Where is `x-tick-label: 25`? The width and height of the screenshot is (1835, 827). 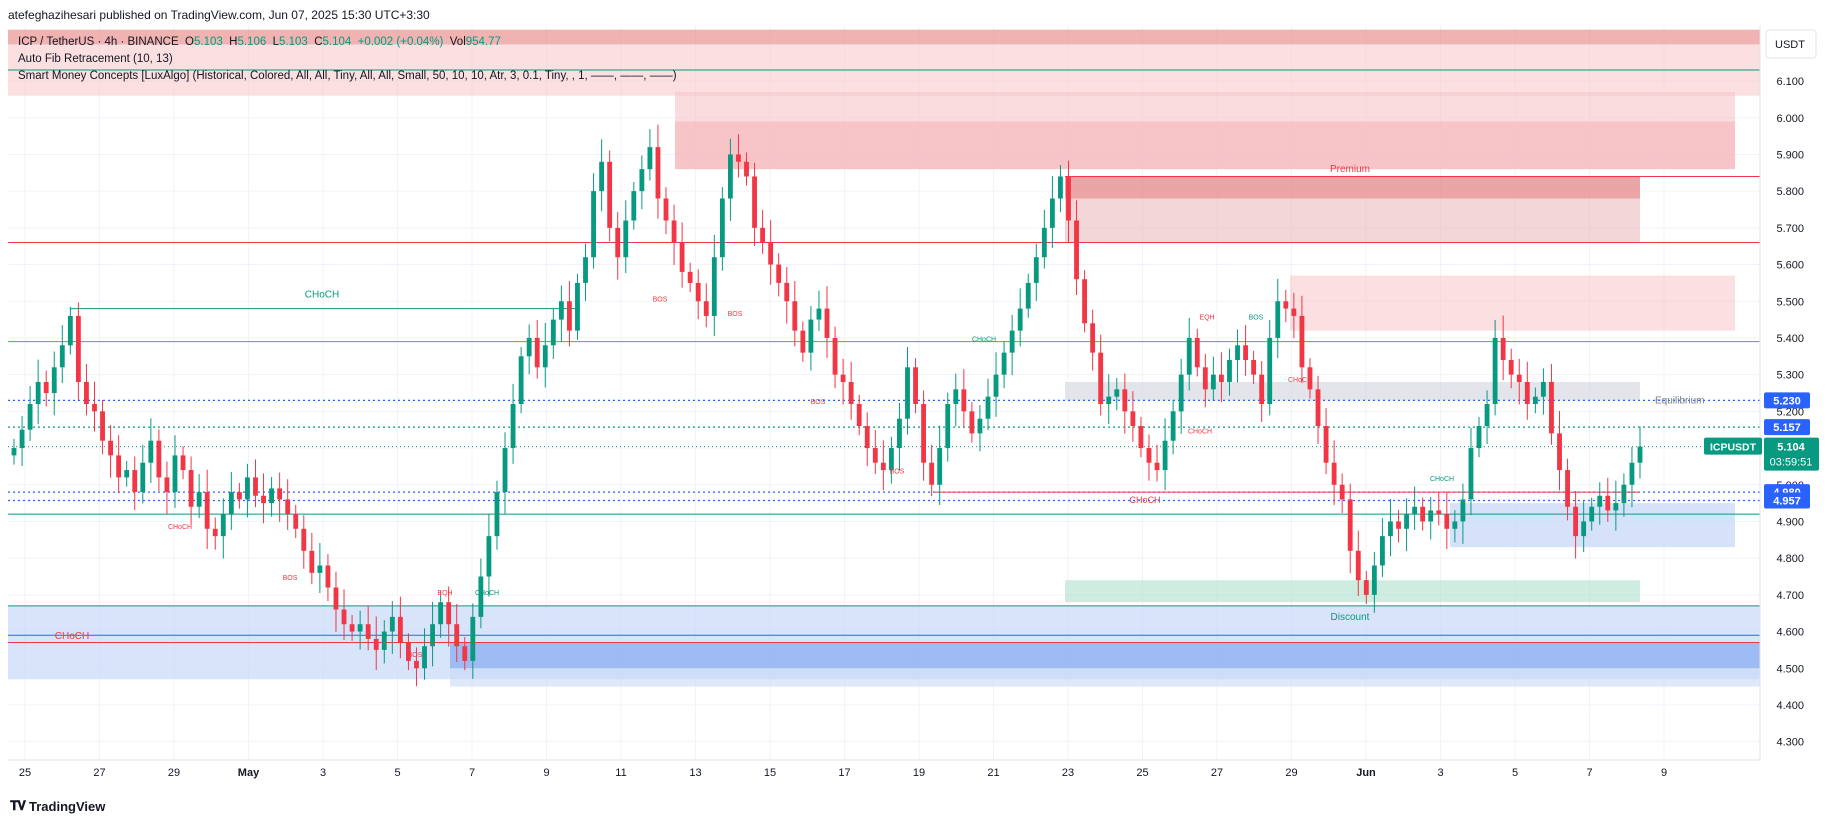 x-tick-label: 25 is located at coordinates (1142, 773).